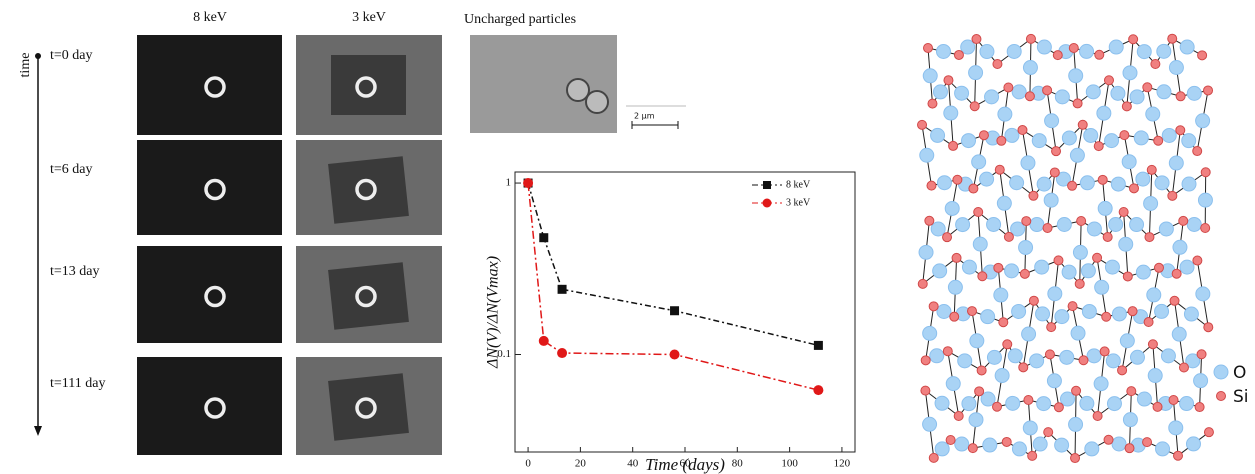 The image size is (1255, 474). I want to click on legend-marker, so click(767, 203).